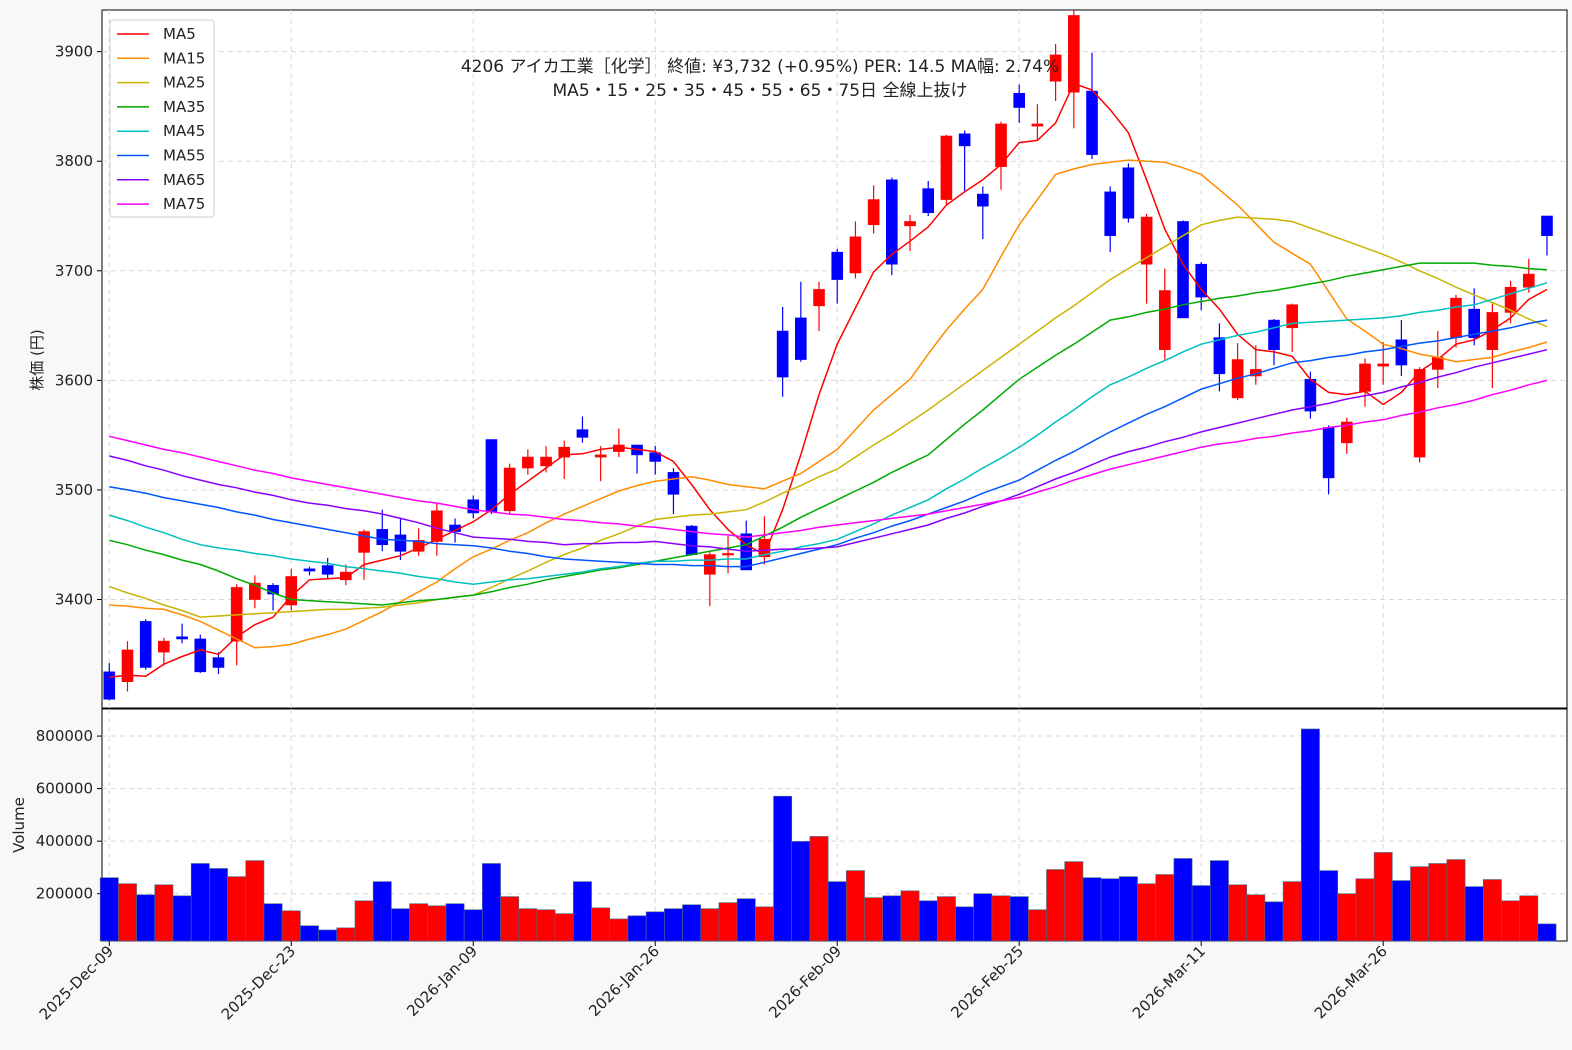 Image resolution: width=1572 pixels, height=1050 pixels. What do you see at coordinates (442, 981) in the screenshot?
I see `x-tick-label: 2026-Jan-09` at bounding box center [442, 981].